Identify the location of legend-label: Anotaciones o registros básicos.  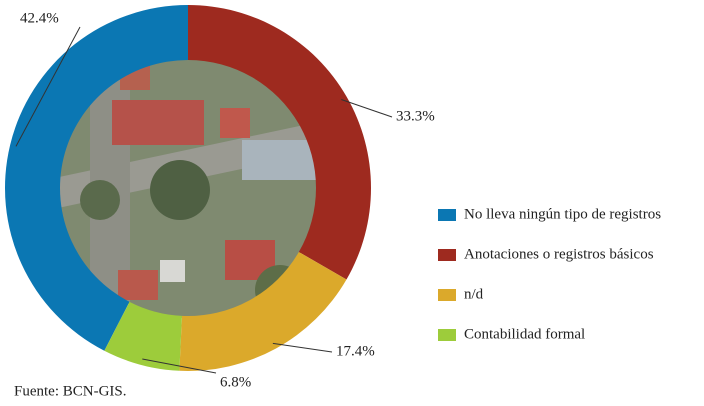
(559, 254).